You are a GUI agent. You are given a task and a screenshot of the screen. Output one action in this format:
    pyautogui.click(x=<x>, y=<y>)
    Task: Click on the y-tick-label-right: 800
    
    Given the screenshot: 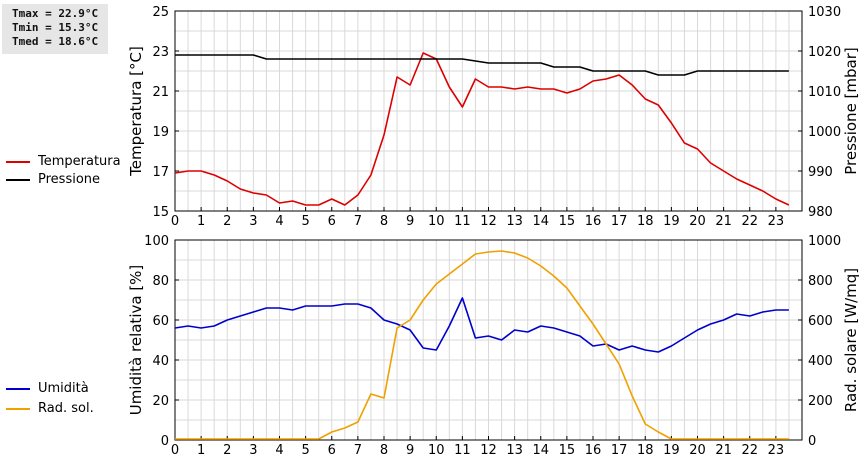 What is the action you would take?
    pyautogui.click(x=820, y=281)
    